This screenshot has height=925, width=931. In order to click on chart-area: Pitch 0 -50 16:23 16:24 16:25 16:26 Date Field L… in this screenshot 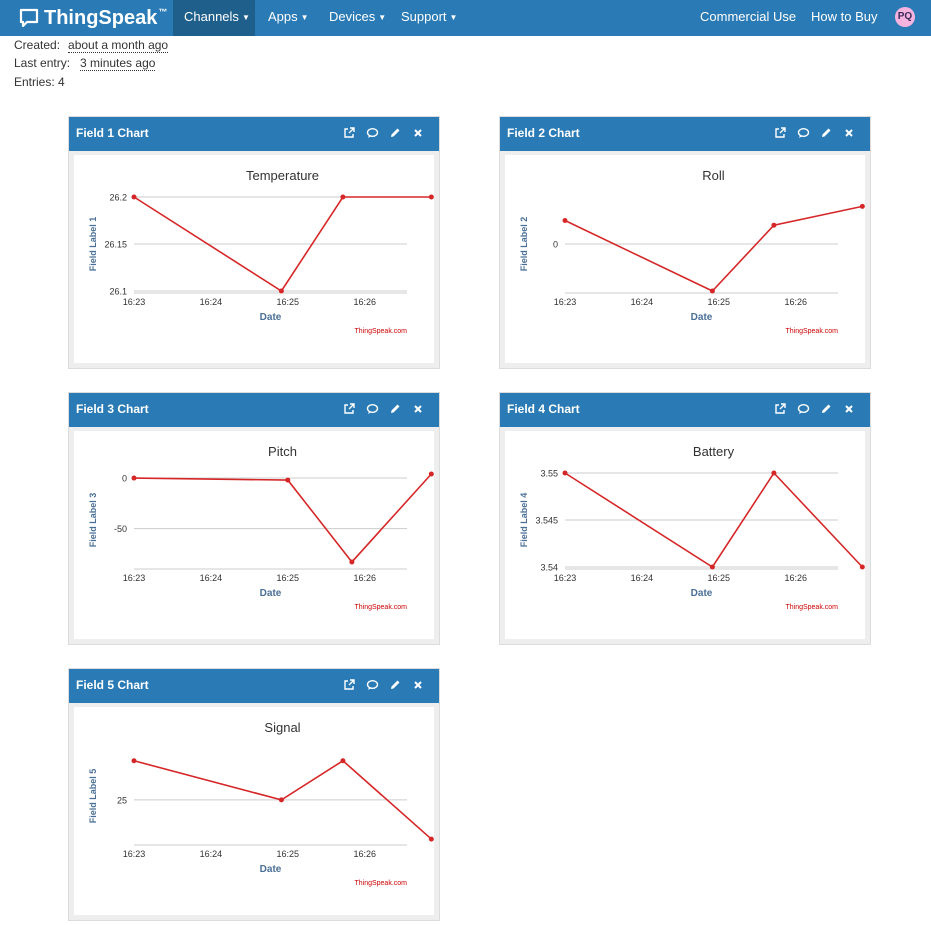, I will do `click(254, 535)`.